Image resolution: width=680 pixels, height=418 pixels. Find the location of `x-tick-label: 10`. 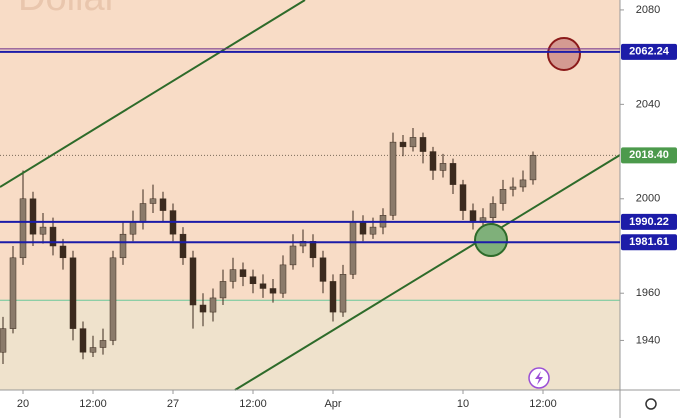

x-tick-label: 10 is located at coordinates (463, 404).